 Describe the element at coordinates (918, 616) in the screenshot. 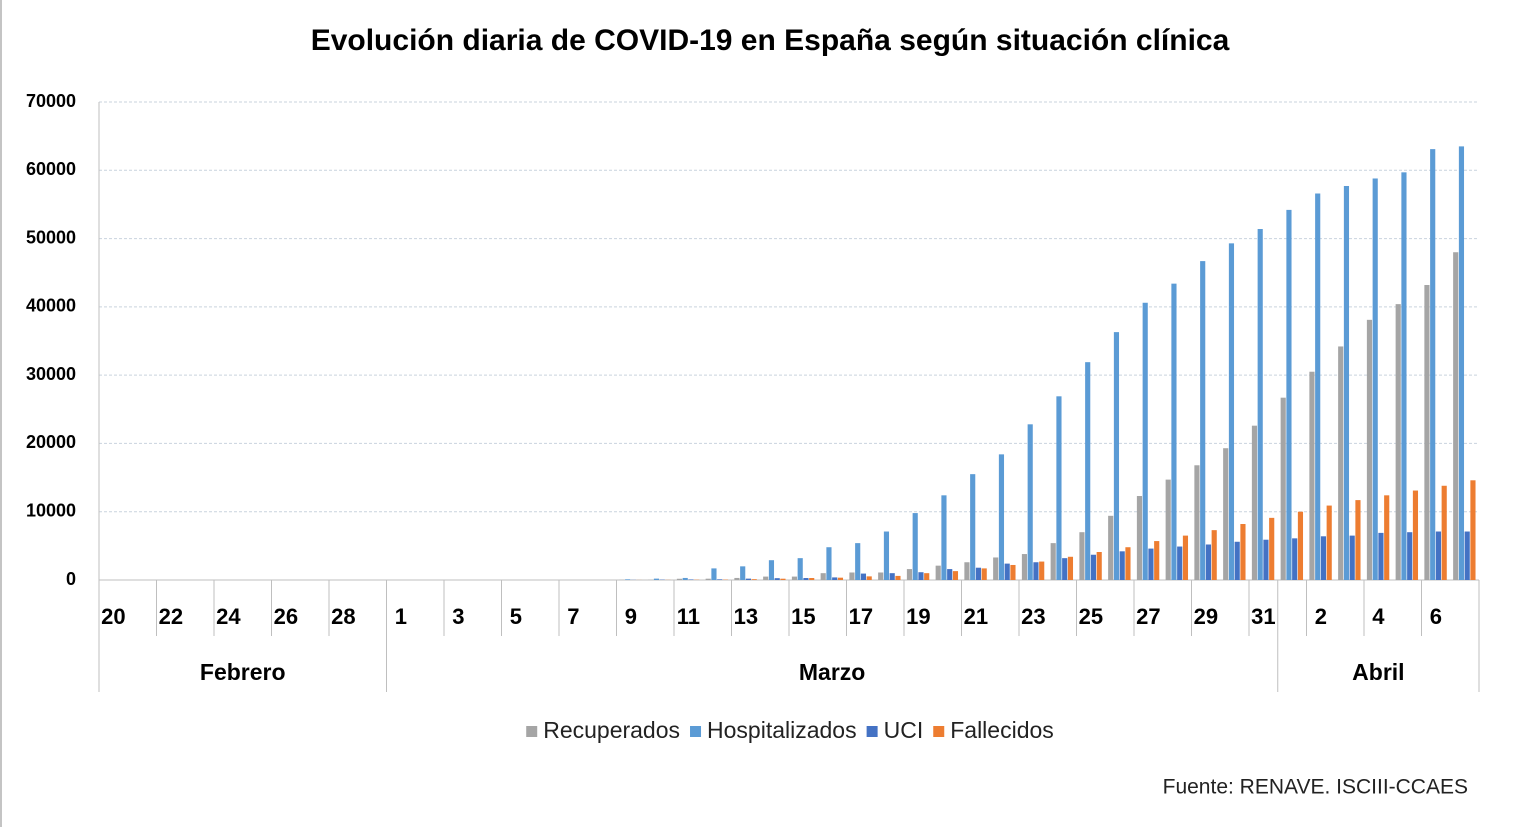

I see `x-tick-label: 19` at that location.